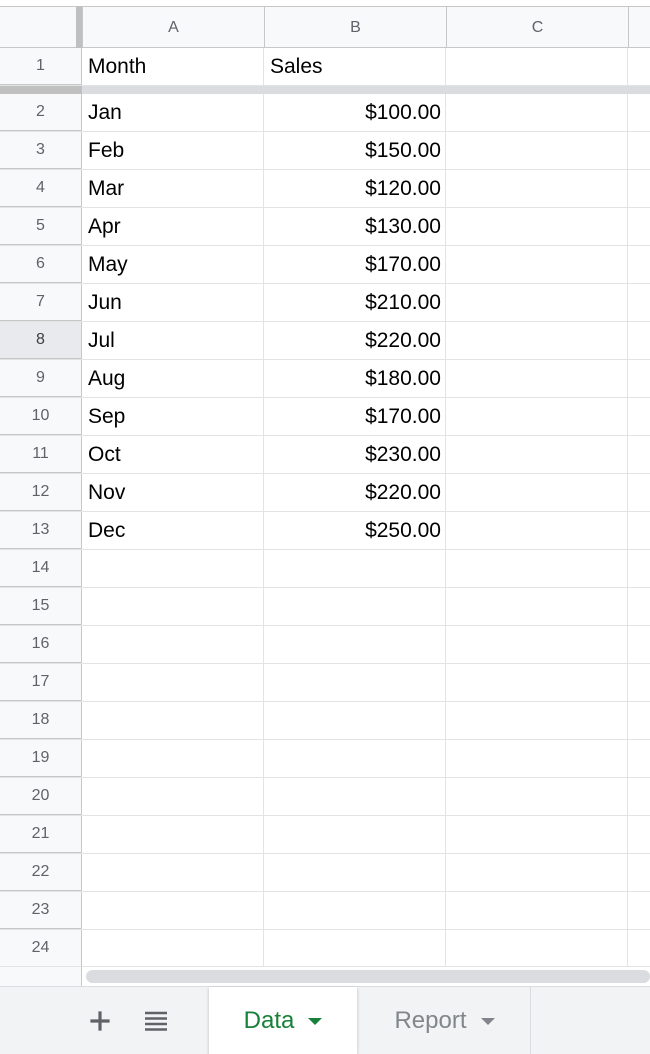  I want to click on cell-b20, so click(355, 796).